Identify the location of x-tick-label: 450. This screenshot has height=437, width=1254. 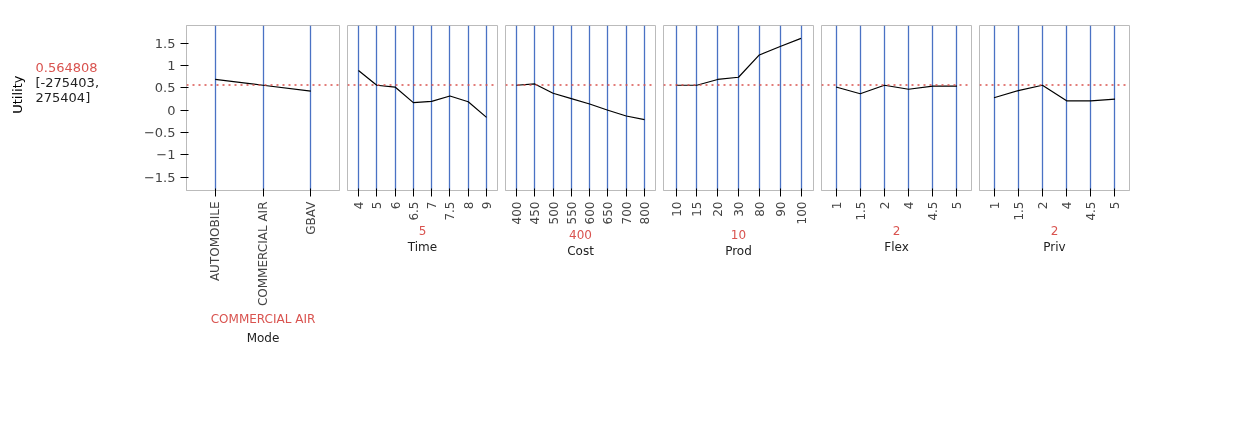
(535, 213).